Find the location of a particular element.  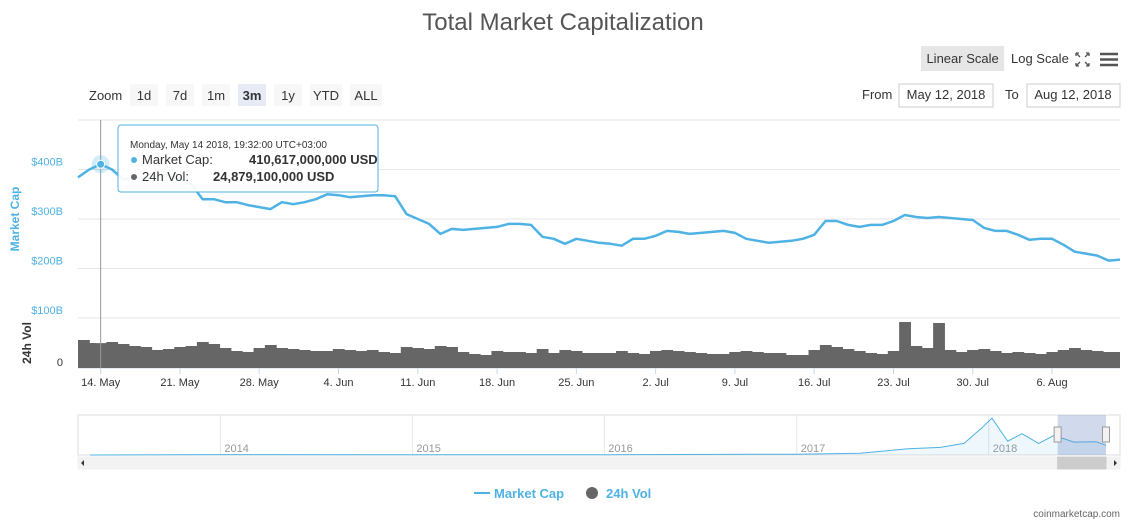

export-icons is located at coordinates (1096, 59).